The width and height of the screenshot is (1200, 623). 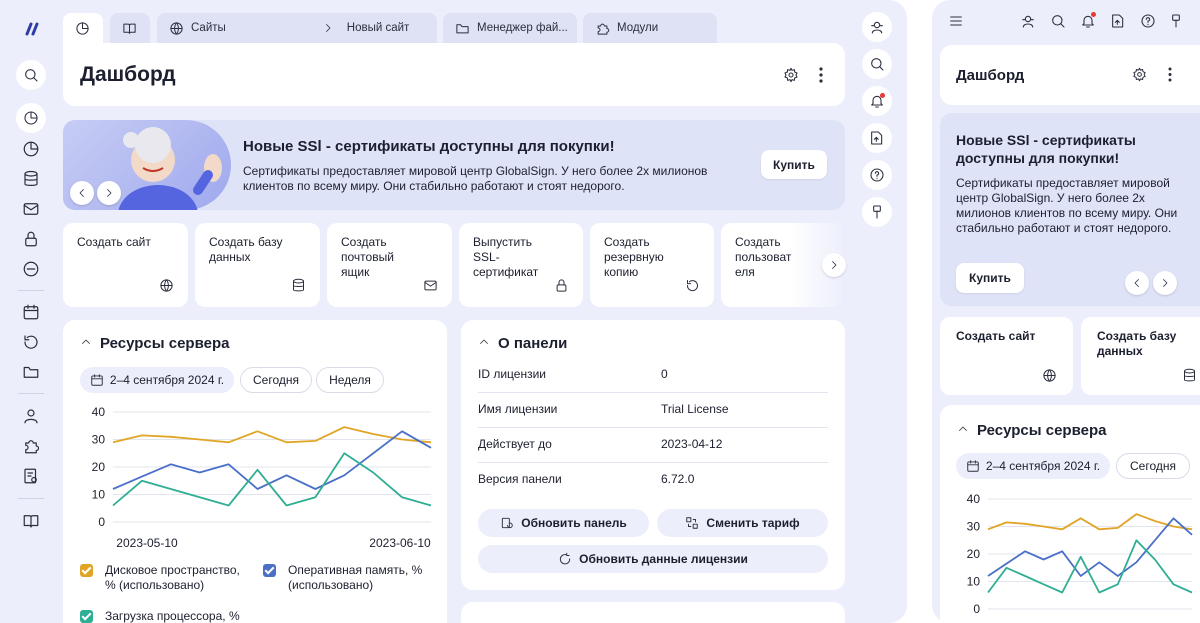 What do you see at coordinates (355, 577) in the screenshot?
I see `legend-label: Оперативная память, % (использовано)` at bounding box center [355, 577].